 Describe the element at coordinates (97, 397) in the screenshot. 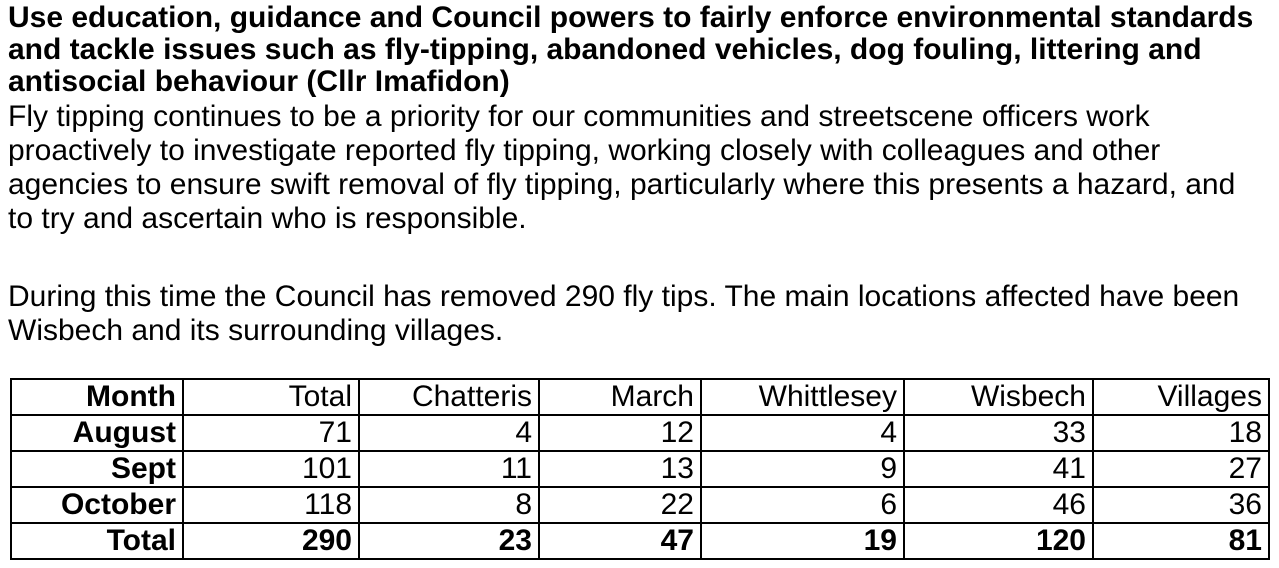

I see `column-header-month: Month` at that location.